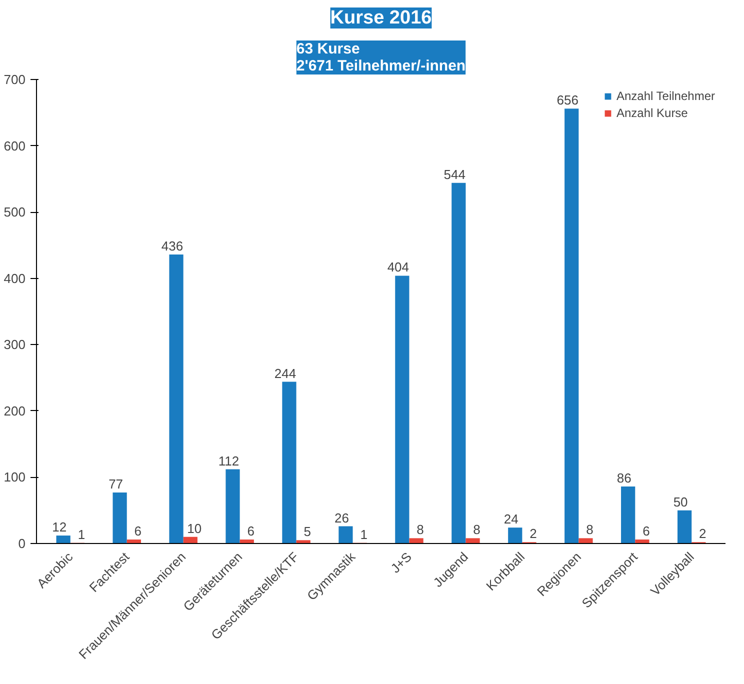 The height and width of the screenshot is (684, 744). Describe the element at coordinates (285, 373) in the screenshot. I see `data-label: 244` at that location.